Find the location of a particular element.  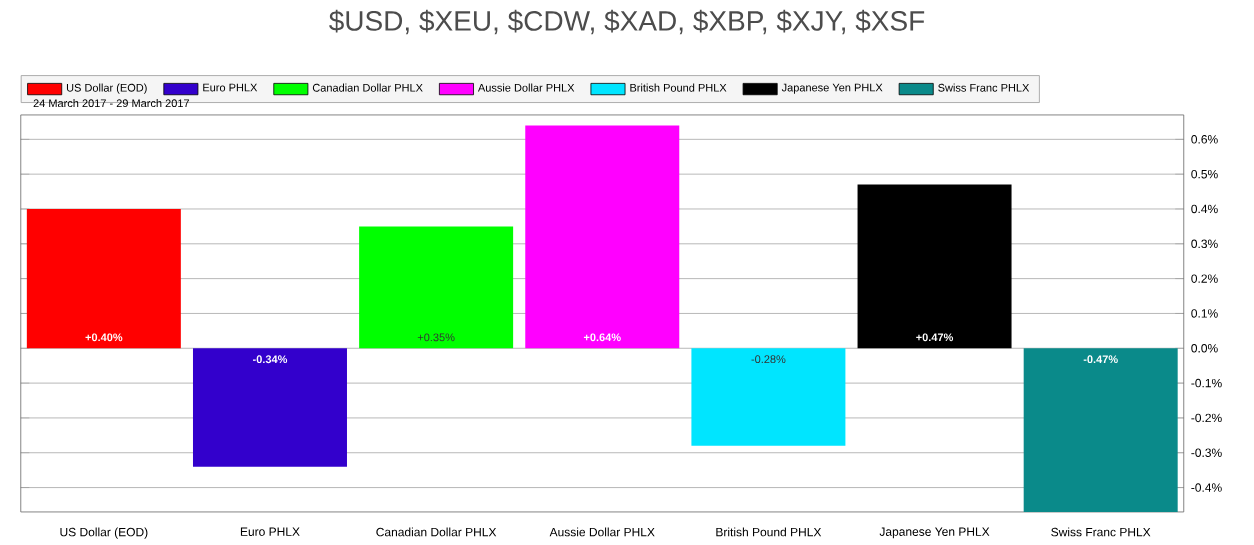

legend-label: Aussie Dollar PHLX is located at coordinates (526, 87).